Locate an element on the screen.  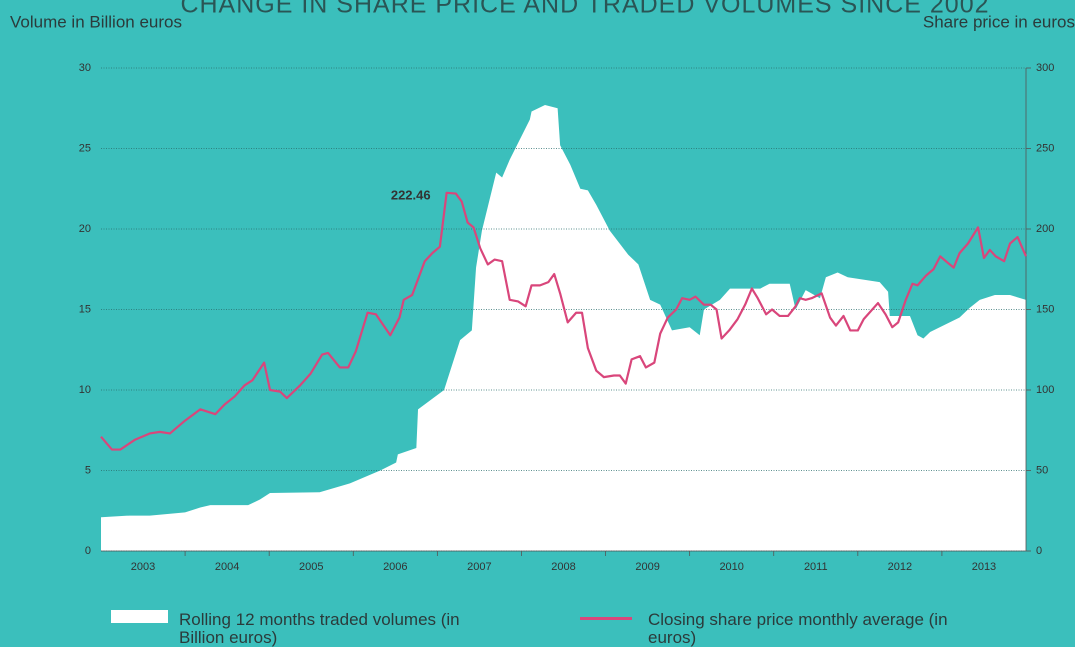
y-tick-label: 20 is located at coordinates (85, 229).